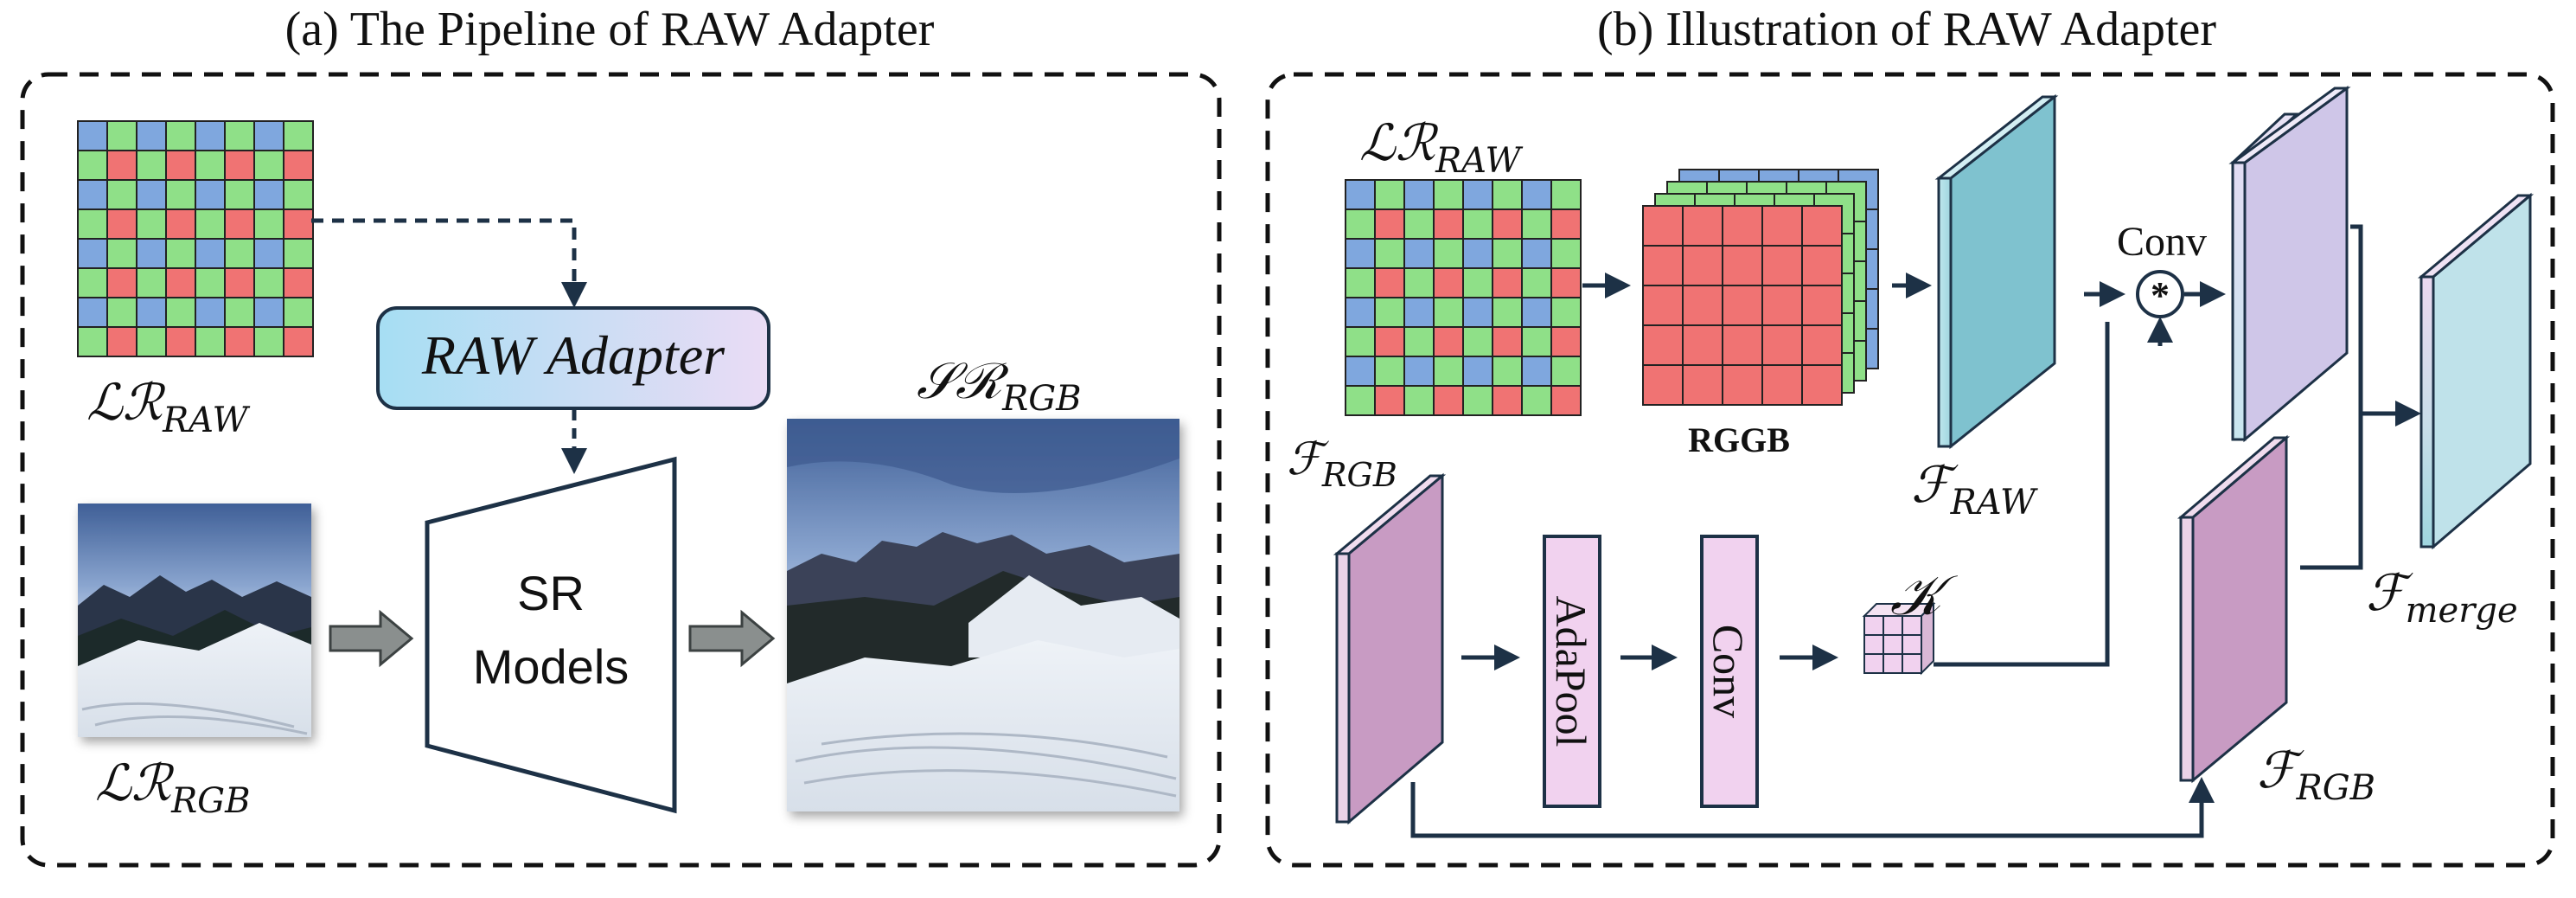 Image resolution: width=2576 pixels, height=898 pixels. I want to click on f-merge-label: ℱmerge, so click(2442, 597).